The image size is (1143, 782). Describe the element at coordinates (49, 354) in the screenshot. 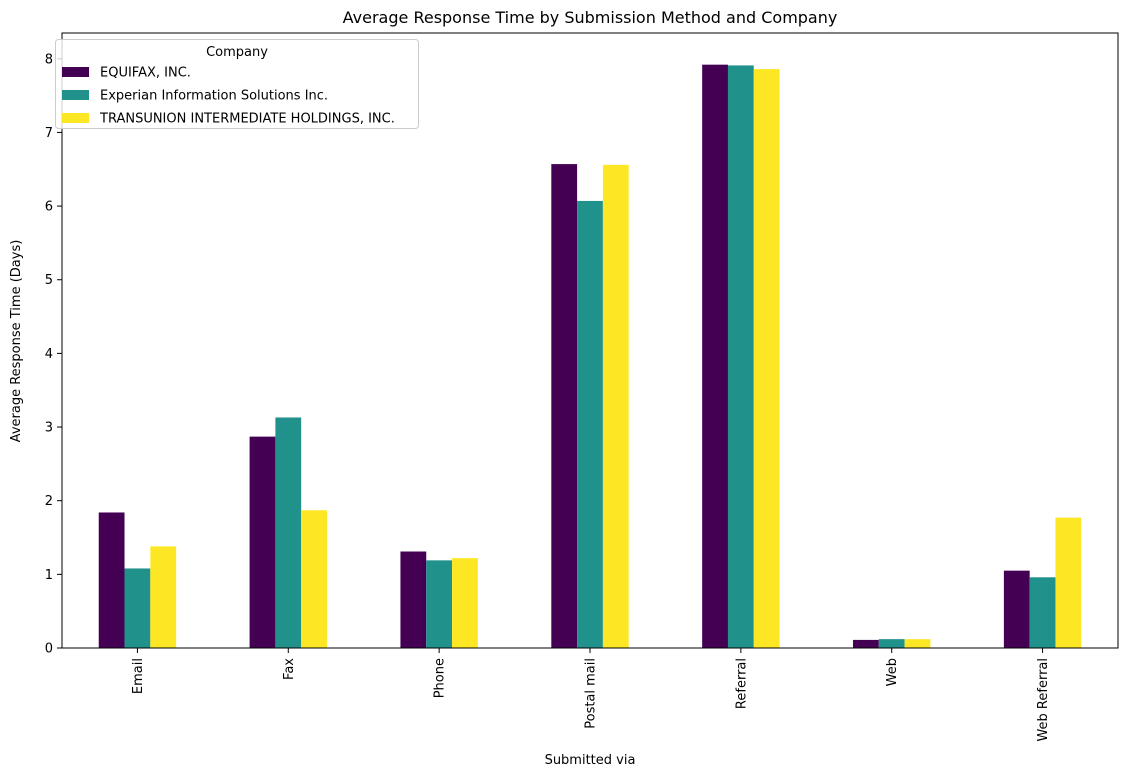

I see `y-tick-label: 4` at that location.